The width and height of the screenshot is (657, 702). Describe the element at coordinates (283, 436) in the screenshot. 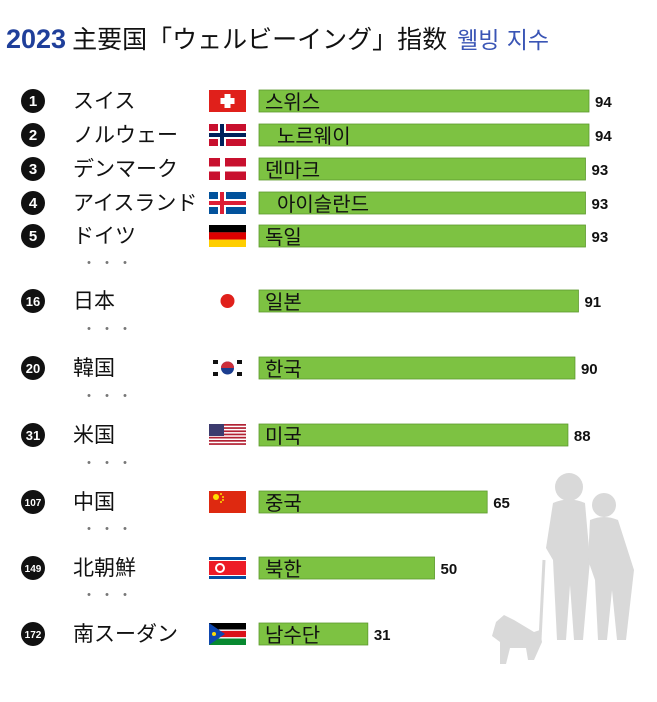

I see `bar-korean-label: 미국` at that location.